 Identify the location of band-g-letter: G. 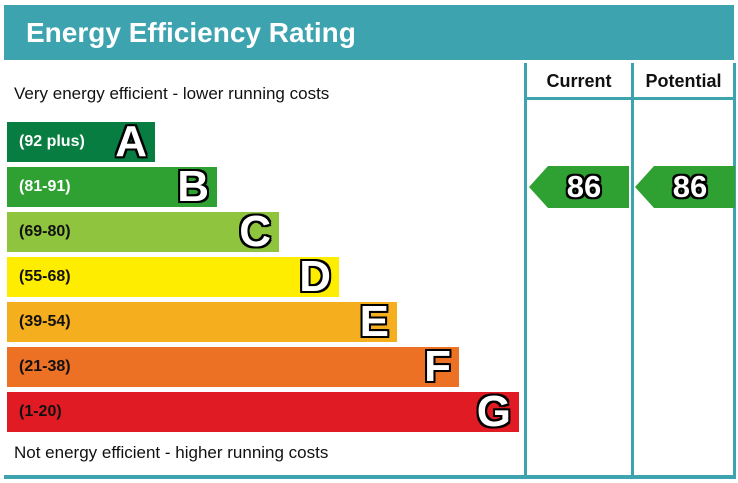
(493, 411).